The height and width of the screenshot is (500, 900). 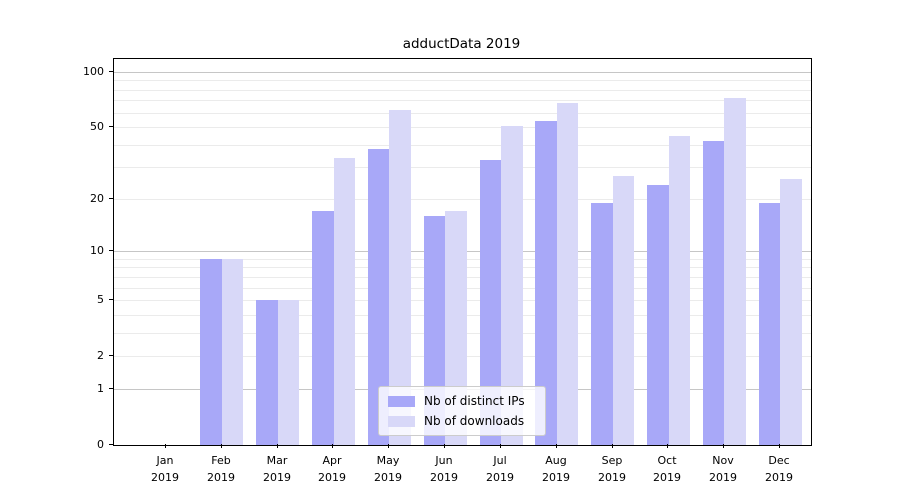 I want to click on x-label-month: Dec, so click(x=779, y=460).